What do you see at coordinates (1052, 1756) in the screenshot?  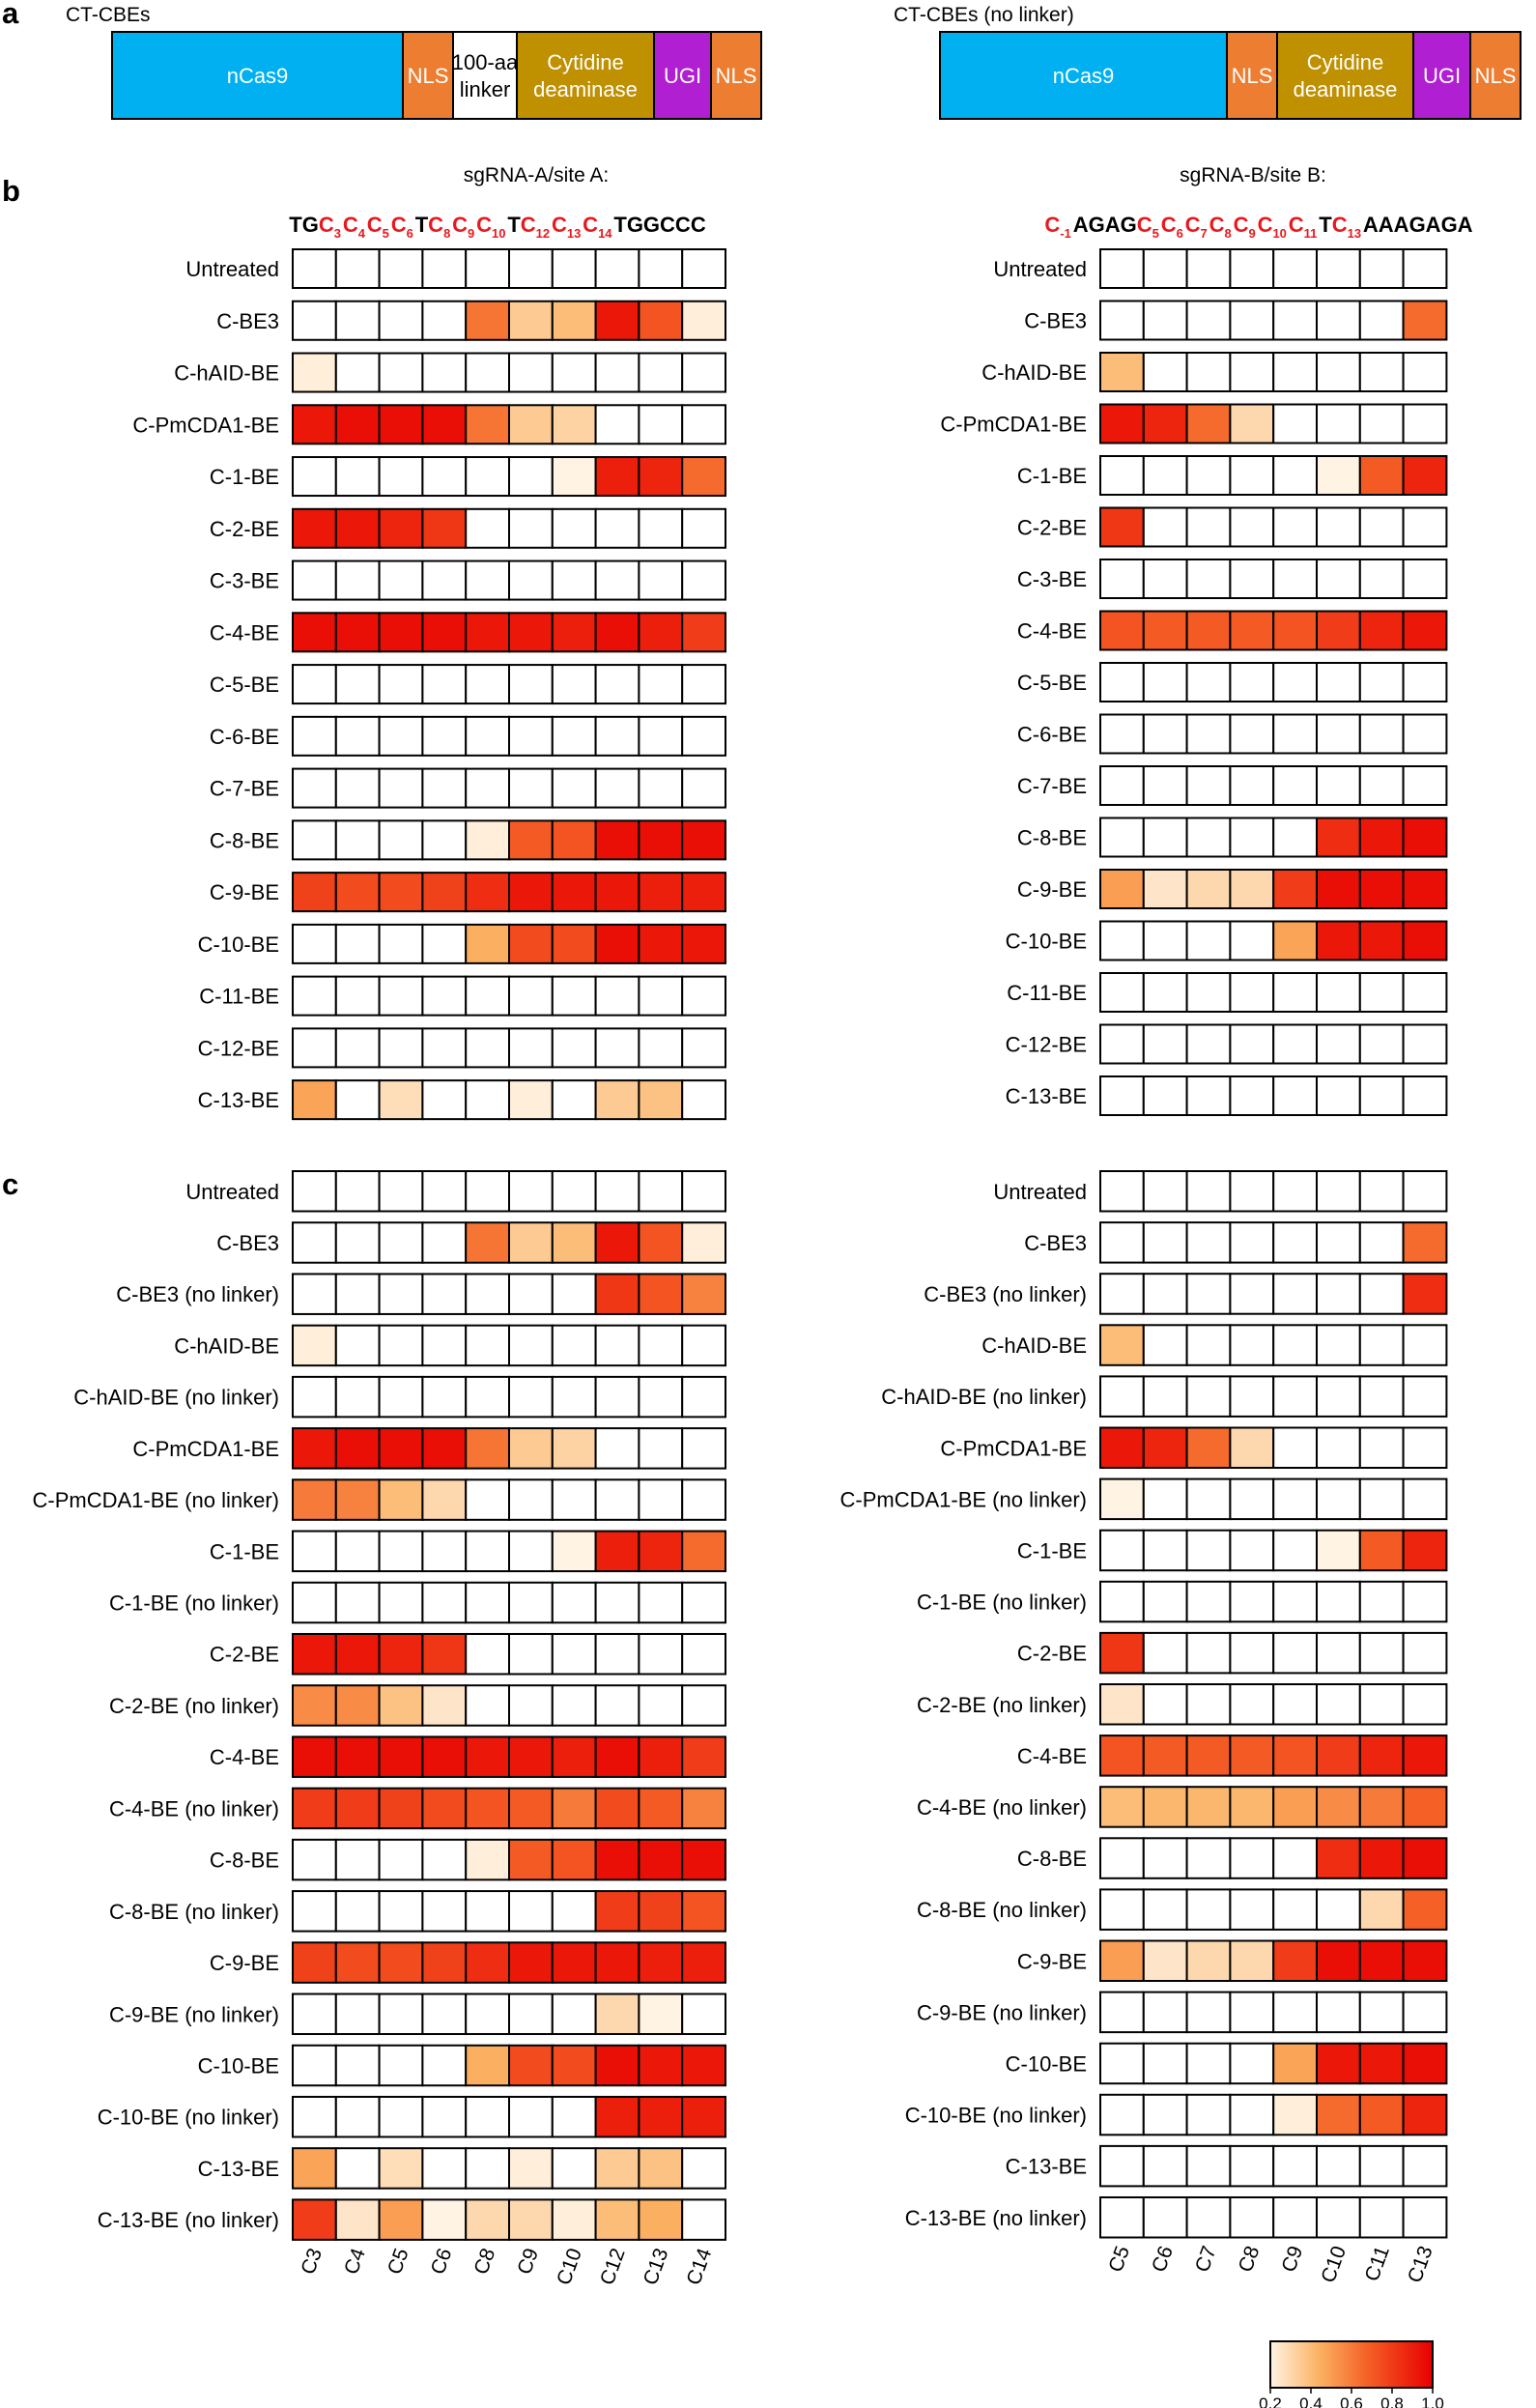 I see `row-label: C-4-BE` at bounding box center [1052, 1756].